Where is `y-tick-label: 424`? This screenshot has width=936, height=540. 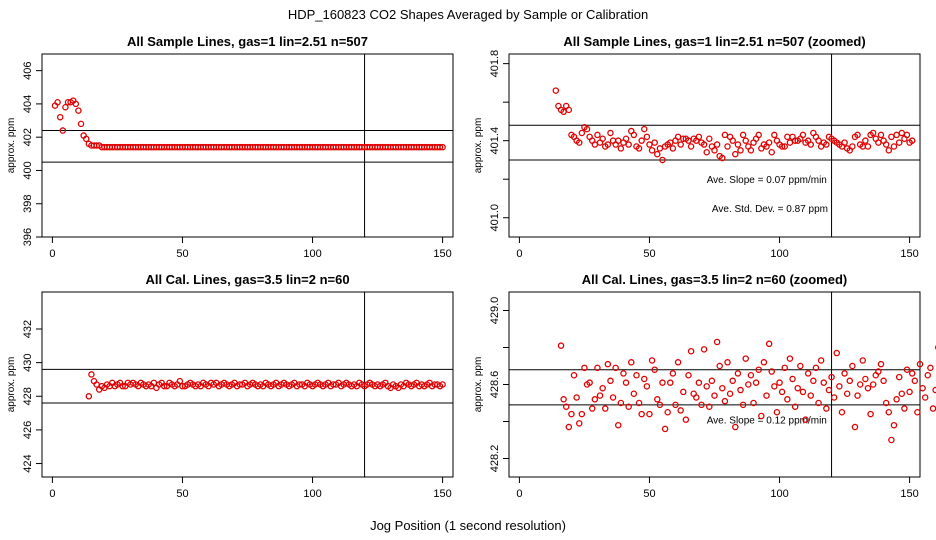 y-tick-label: 424 is located at coordinates (28, 463).